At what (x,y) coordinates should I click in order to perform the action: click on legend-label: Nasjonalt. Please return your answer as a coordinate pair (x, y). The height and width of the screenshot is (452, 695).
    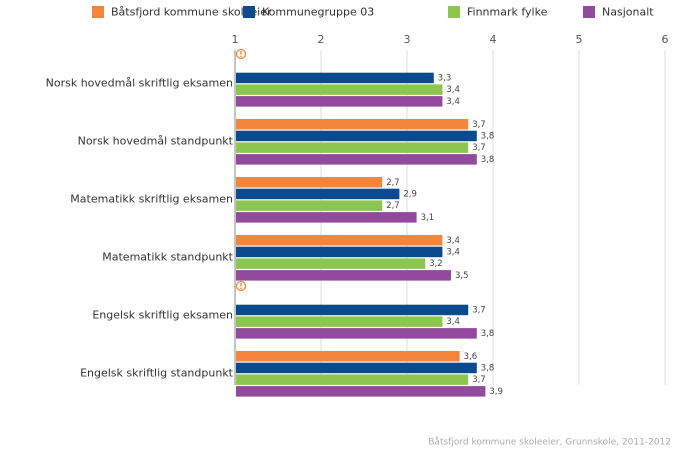
    Looking at the image, I should click on (628, 12).